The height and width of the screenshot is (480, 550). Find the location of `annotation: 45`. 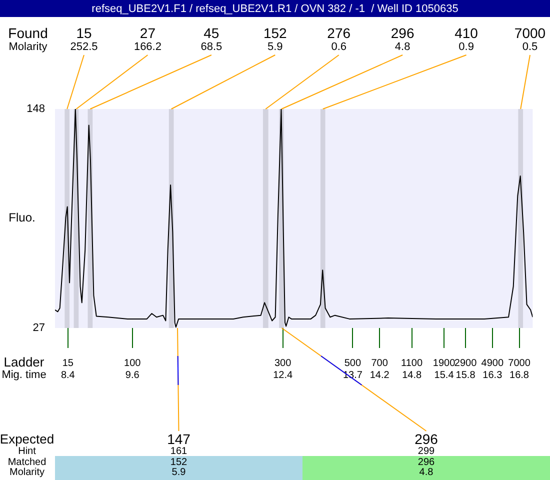

annotation: 45 is located at coordinates (212, 32).